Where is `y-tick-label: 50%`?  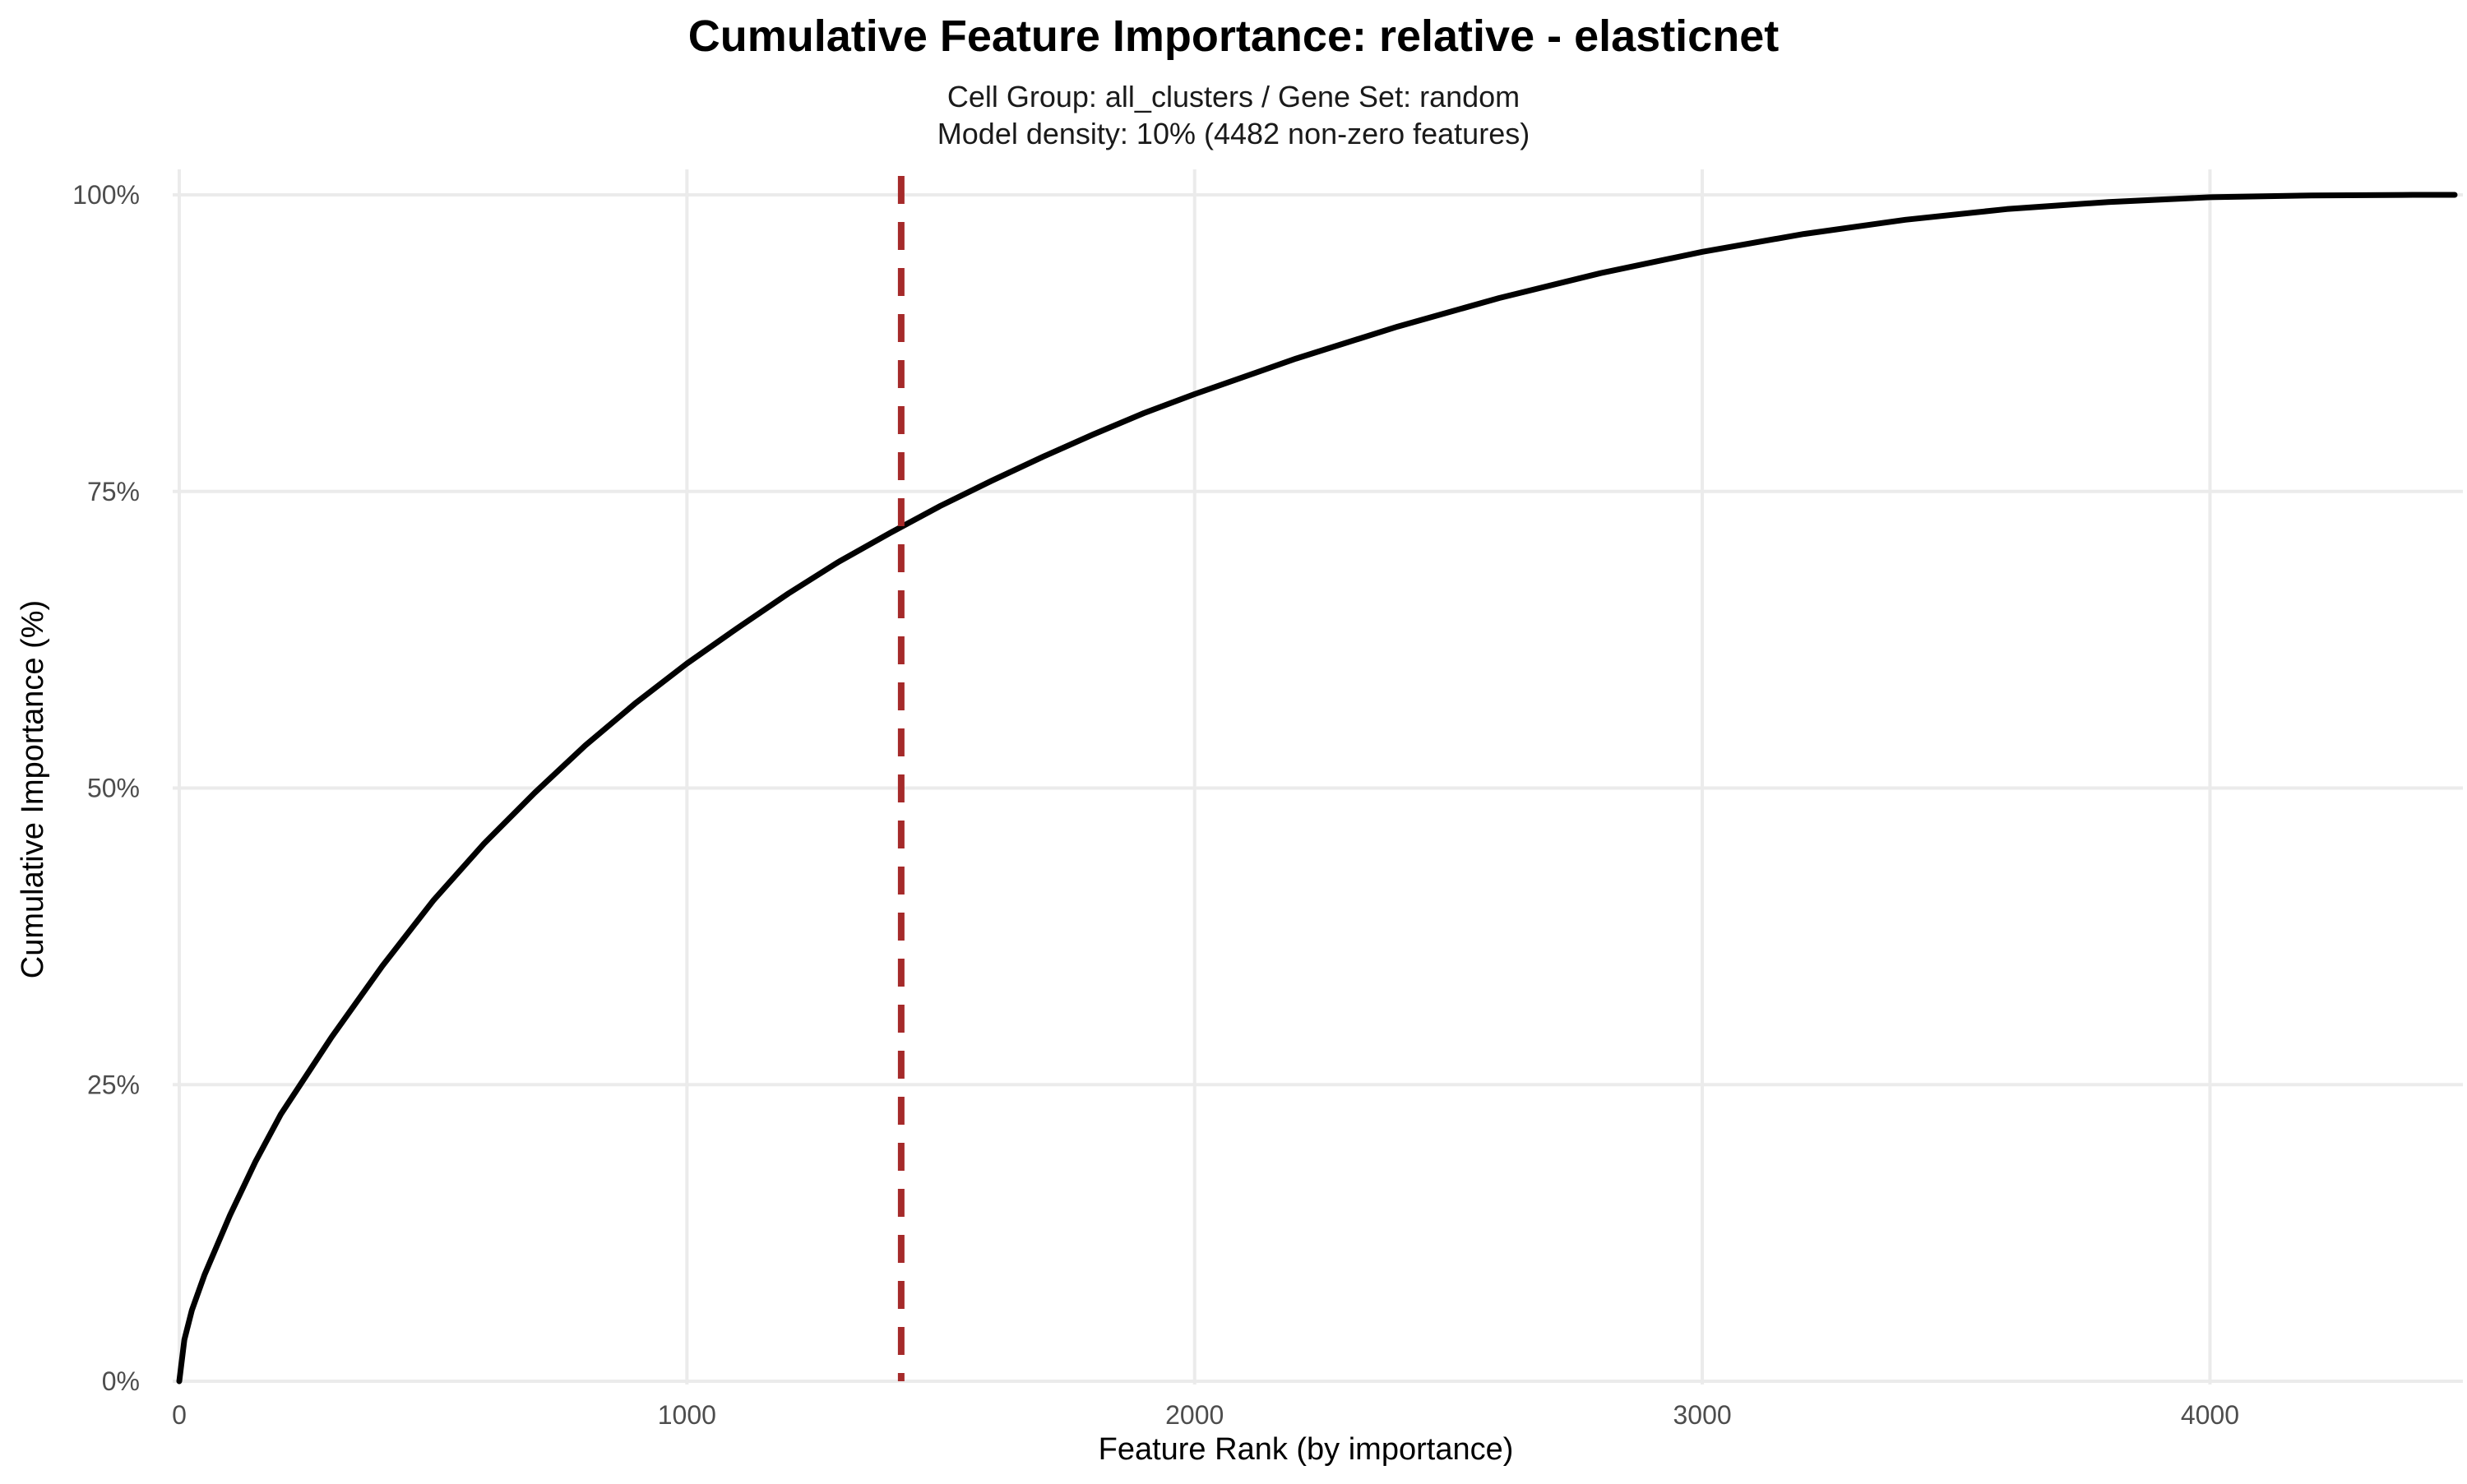 y-tick-label: 50% is located at coordinates (113, 789).